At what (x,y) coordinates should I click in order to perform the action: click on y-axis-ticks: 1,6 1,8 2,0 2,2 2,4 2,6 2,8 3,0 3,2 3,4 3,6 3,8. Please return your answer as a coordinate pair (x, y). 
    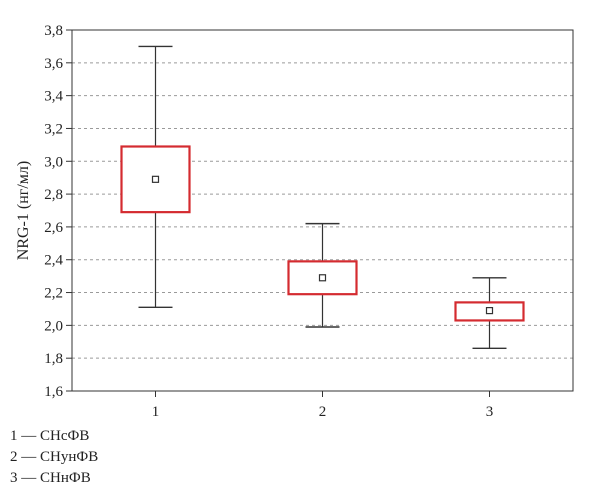
    Looking at the image, I should click on (58, 211).